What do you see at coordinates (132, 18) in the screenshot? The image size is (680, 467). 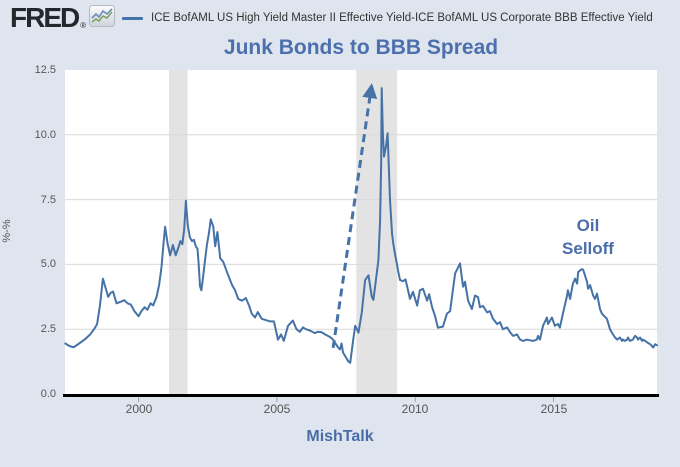 I see `legend-line-swatch` at bounding box center [132, 18].